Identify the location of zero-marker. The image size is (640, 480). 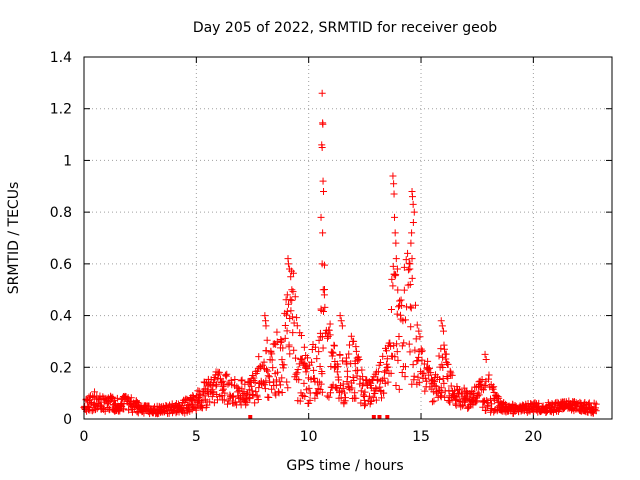
(379, 417).